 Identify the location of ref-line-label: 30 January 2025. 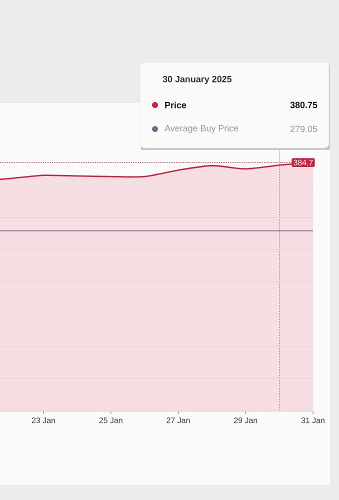
(197, 80).